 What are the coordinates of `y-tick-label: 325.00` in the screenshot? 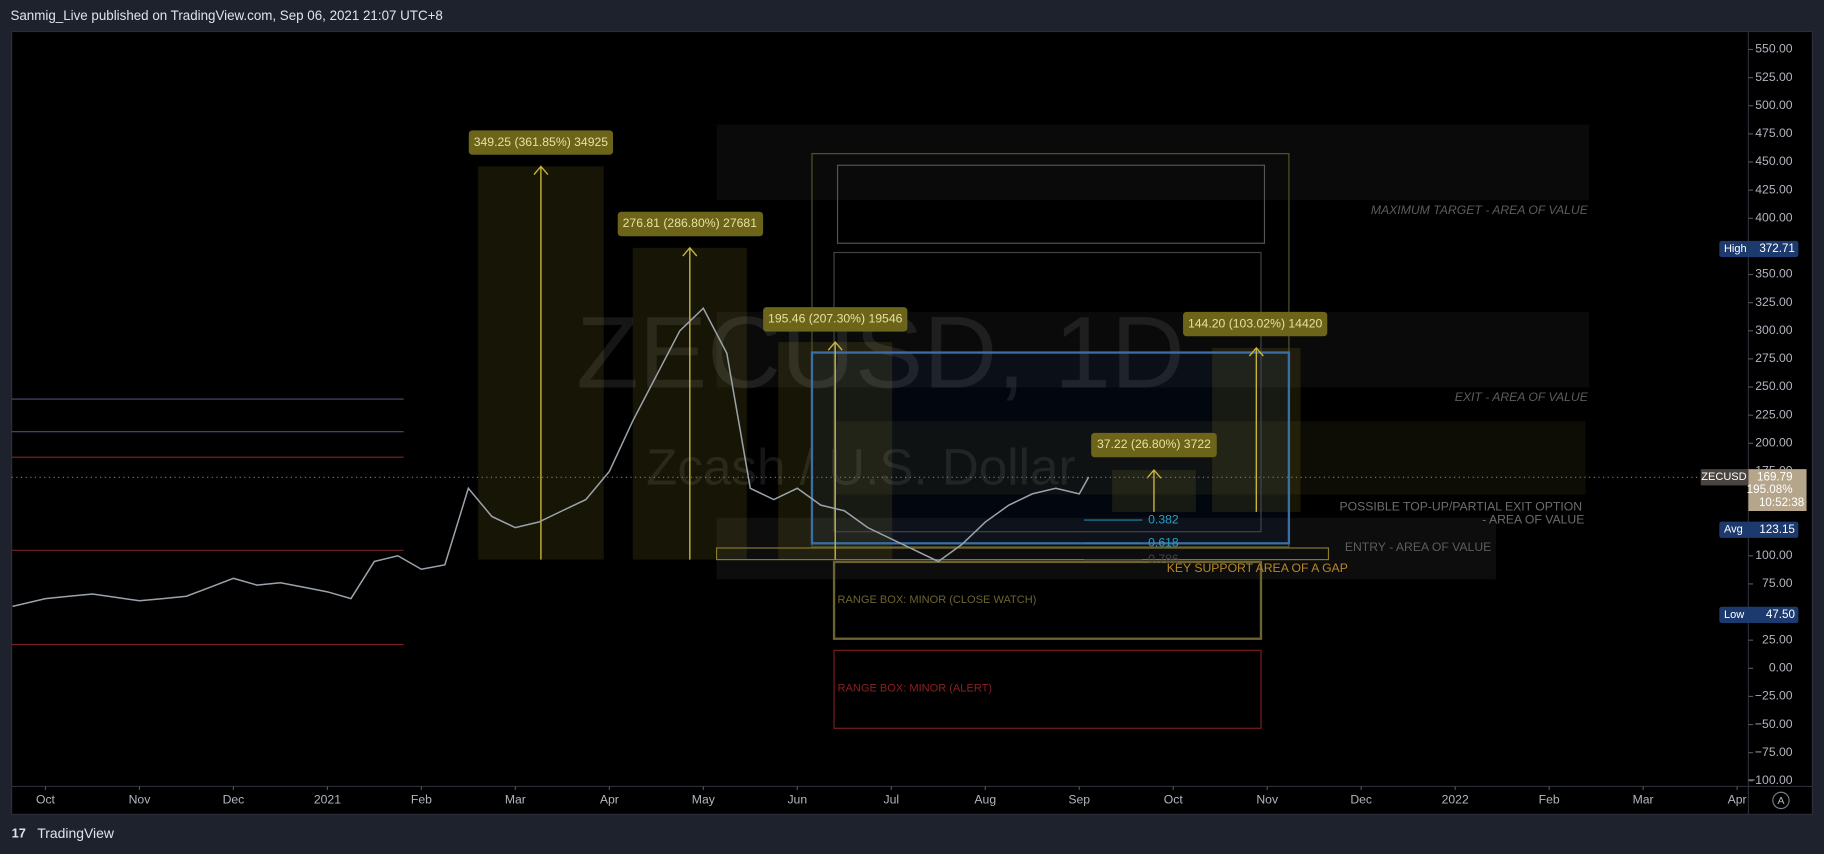 It's located at (1774, 302).